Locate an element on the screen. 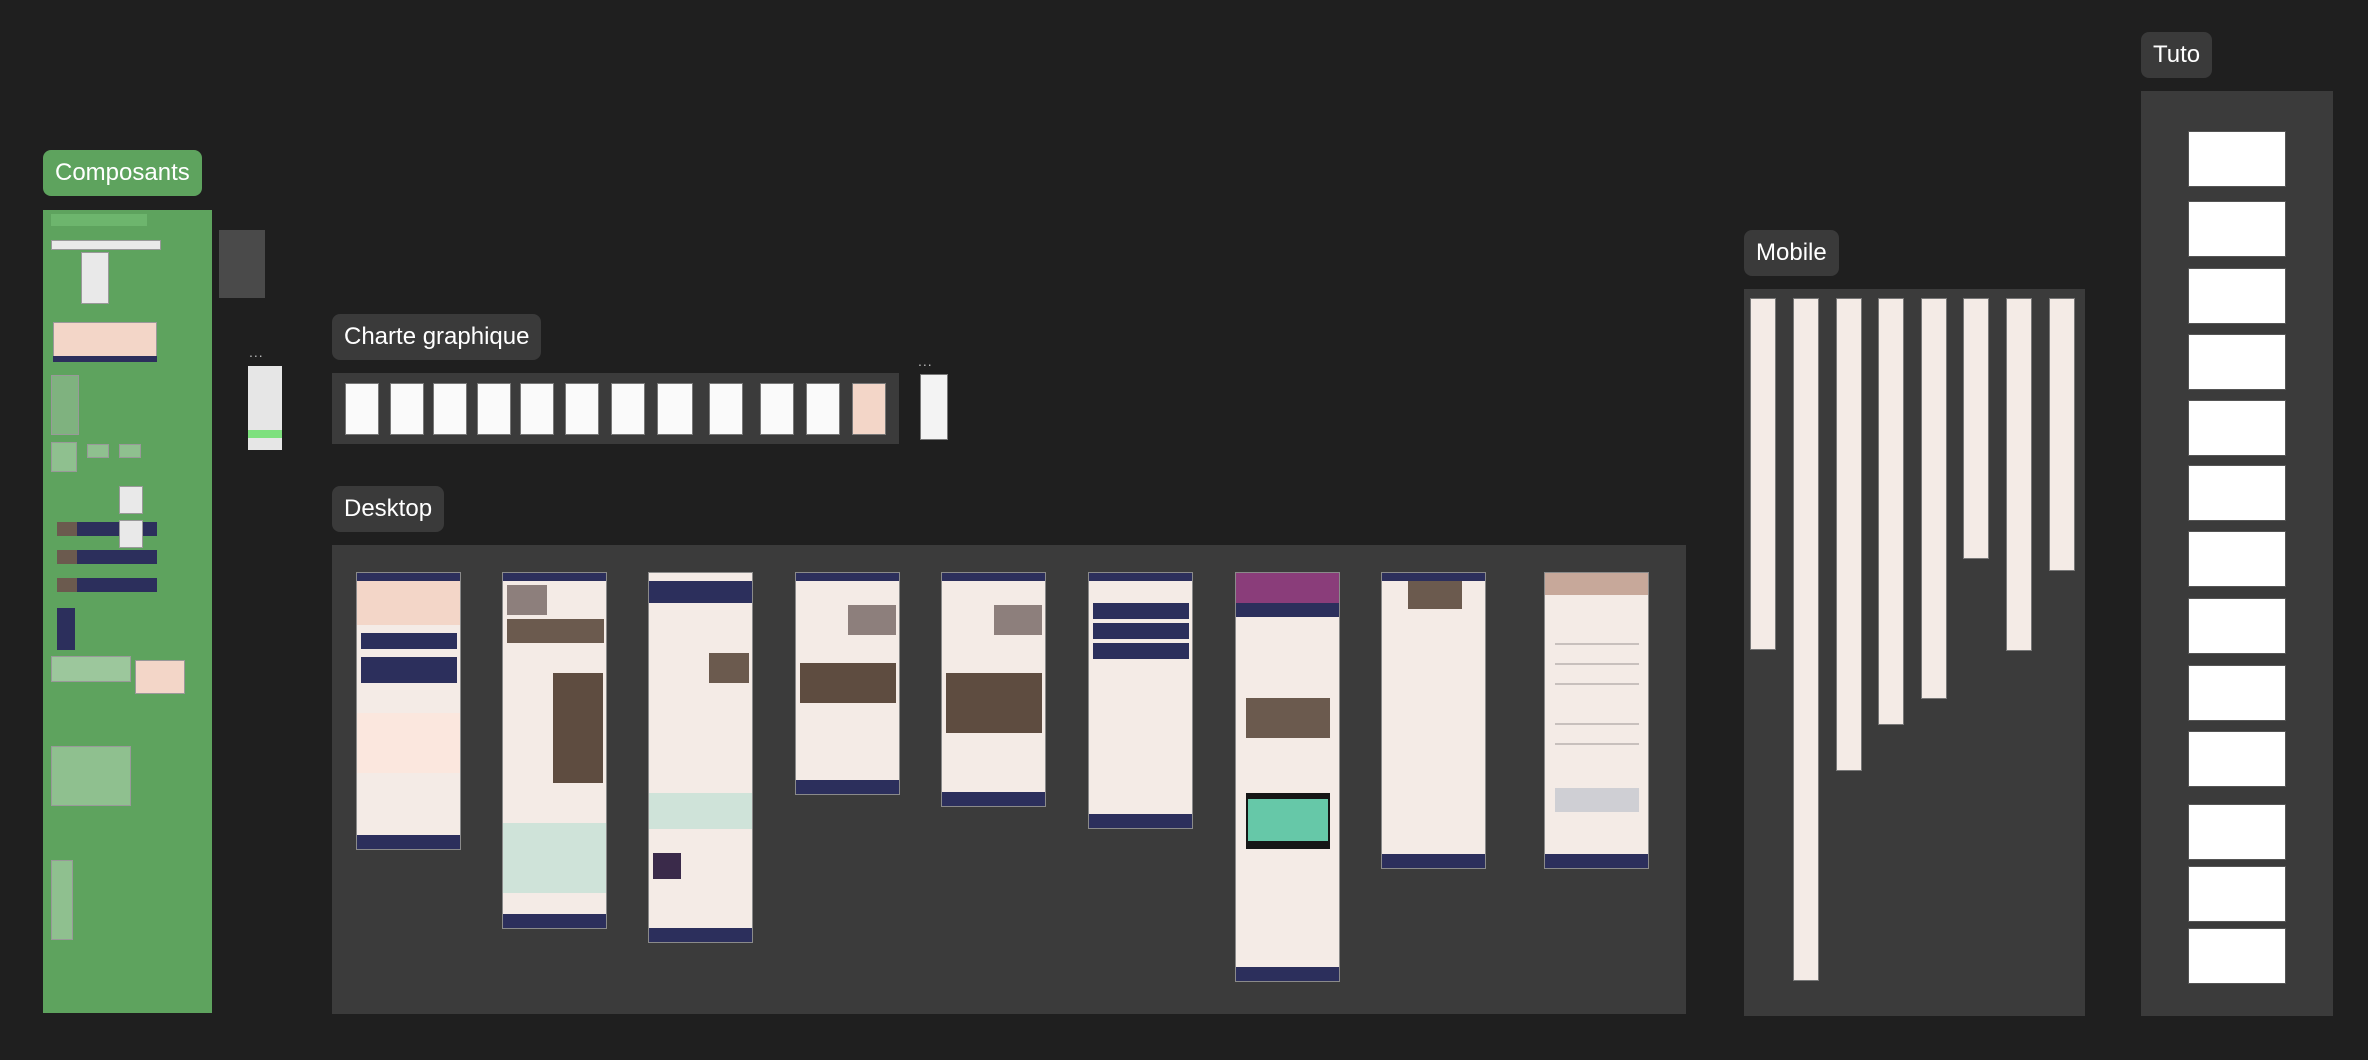 This screenshot has width=2368, height=1060. component-mini-card is located at coordinates (131, 500).